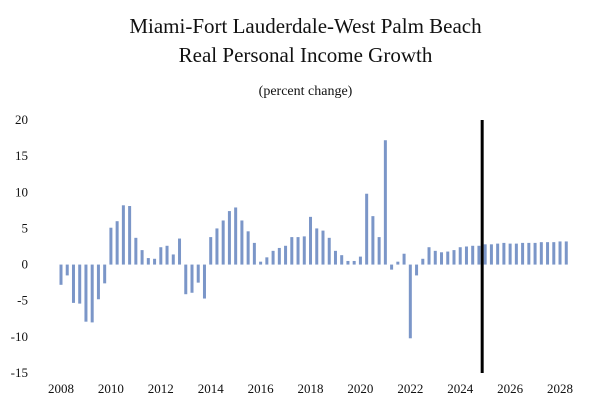 Image resolution: width=611 pixels, height=420 pixels. I want to click on chart-subtitle: (percent change), so click(305, 91).